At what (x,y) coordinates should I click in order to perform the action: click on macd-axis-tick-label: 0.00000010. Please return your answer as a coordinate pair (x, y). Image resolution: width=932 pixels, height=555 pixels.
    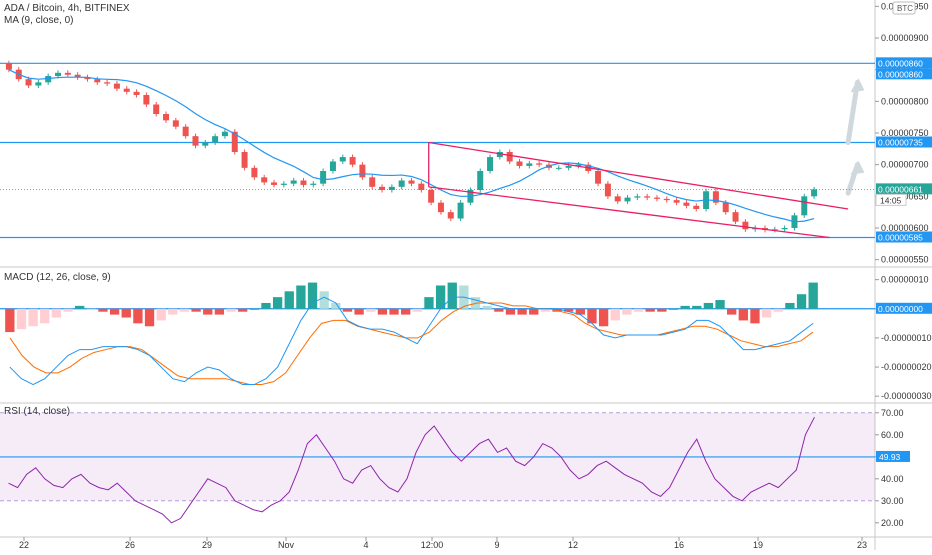
    Looking at the image, I should click on (905, 280).